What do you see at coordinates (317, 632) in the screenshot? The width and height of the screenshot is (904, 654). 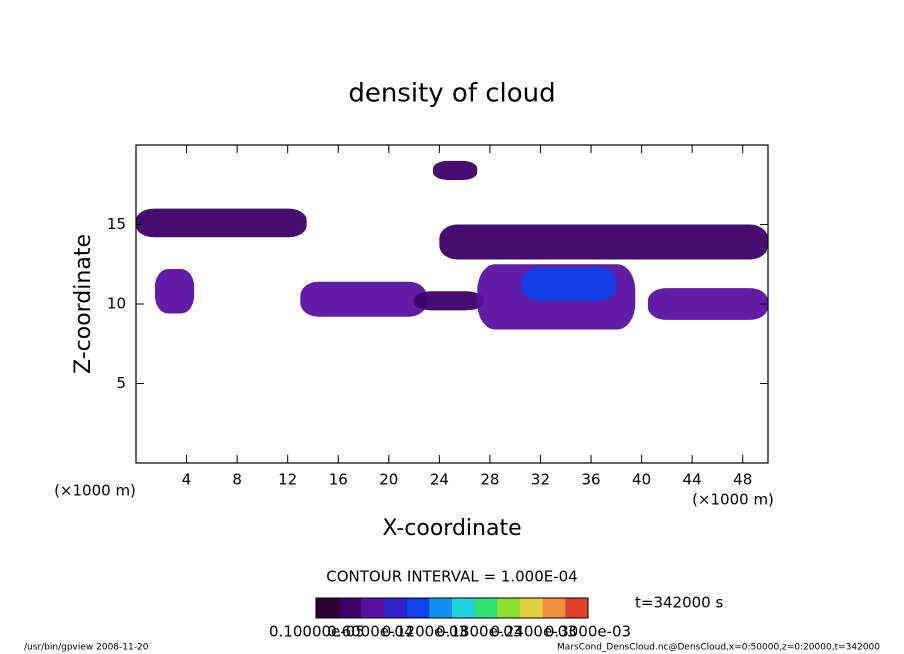 I see `colorbar-label: 0.10000e-05` at bounding box center [317, 632].